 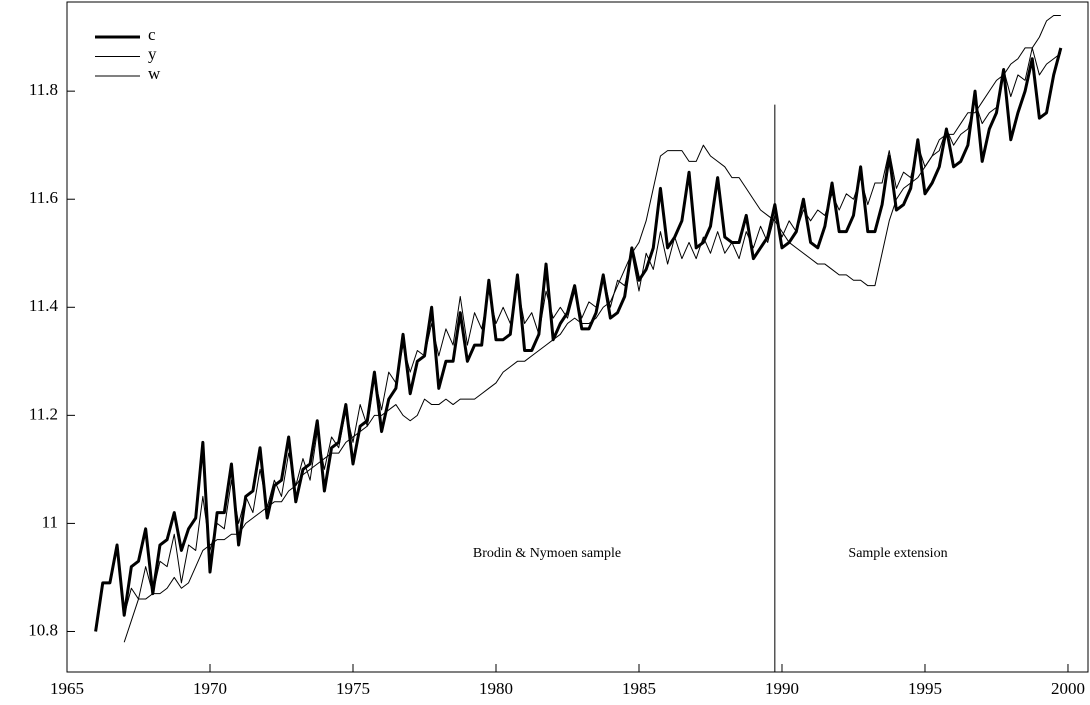 What do you see at coordinates (50, 521) in the screenshot?
I see `y-tick-label: 11` at bounding box center [50, 521].